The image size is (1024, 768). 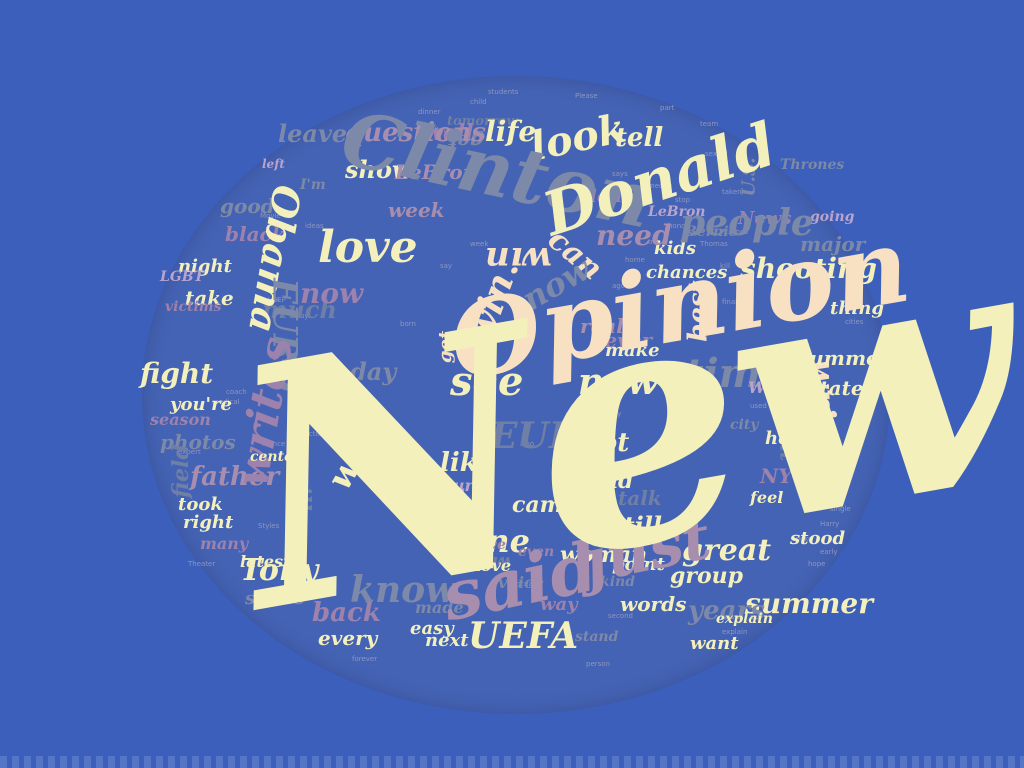 What do you see at coordinates (270, 216) in the screenshot?
I see `cloud-word-movie: Movie` at bounding box center [270, 216].